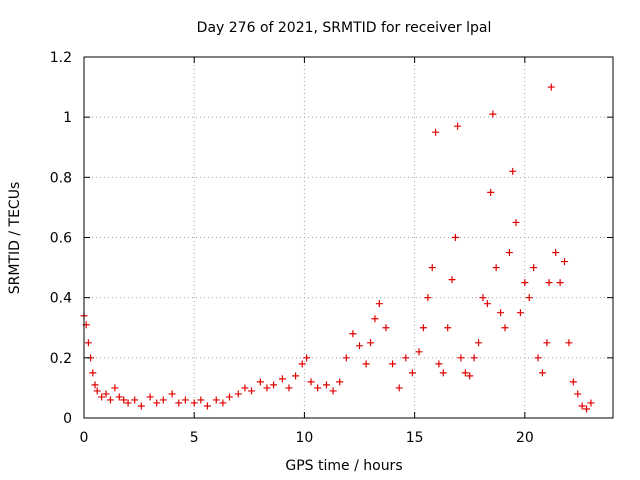  Describe the element at coordinates (194, 438) in the screenshot. I see `x-tick-label: 5` at that location.